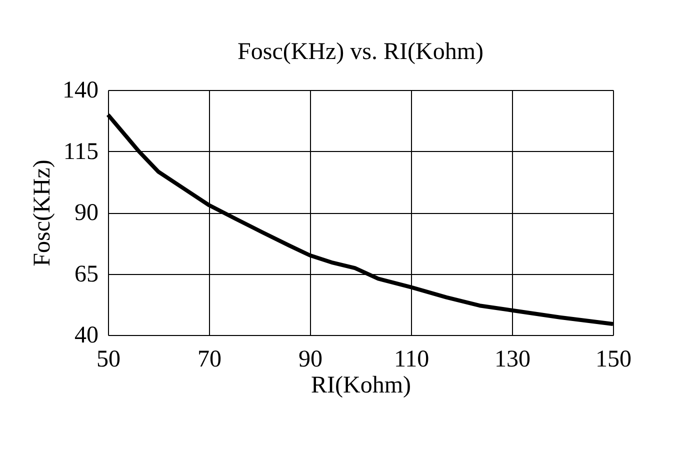 This screenshot has height=468, width=679. Describe the element at coordinates (80, 151) in the screenshot. I see `y-tick-label: 115` at that location.